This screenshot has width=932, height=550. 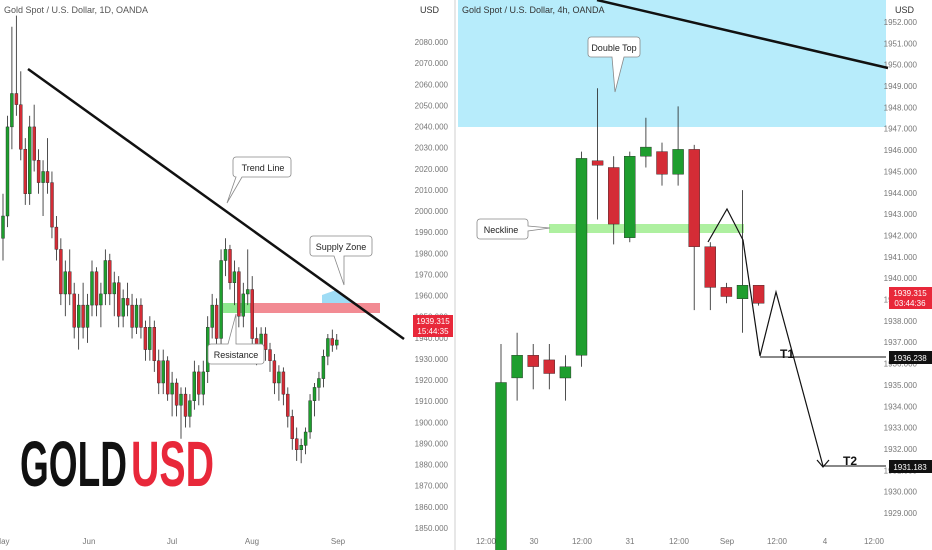 I want to click on target2-price-value: 1931.183, so click(x=910, y=467).